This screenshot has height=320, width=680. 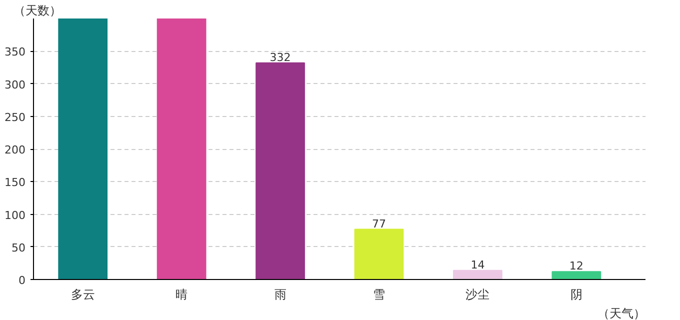 What do you see at coordinates (22, 280) in the screenshot?
I see `y-tick-label: 0` at bounding box center [22, 280].